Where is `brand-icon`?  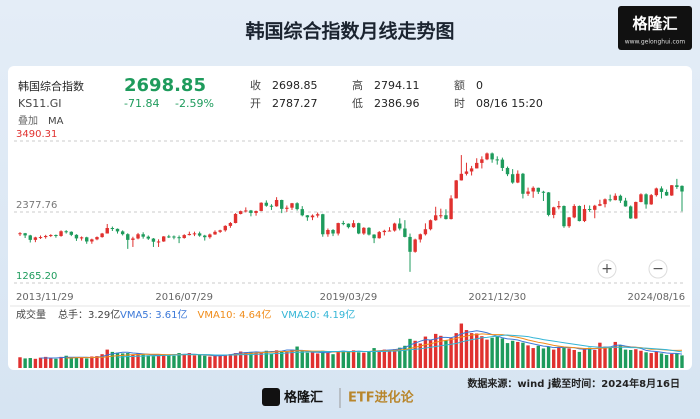 brand-icon is located at coordinates (271, 397).